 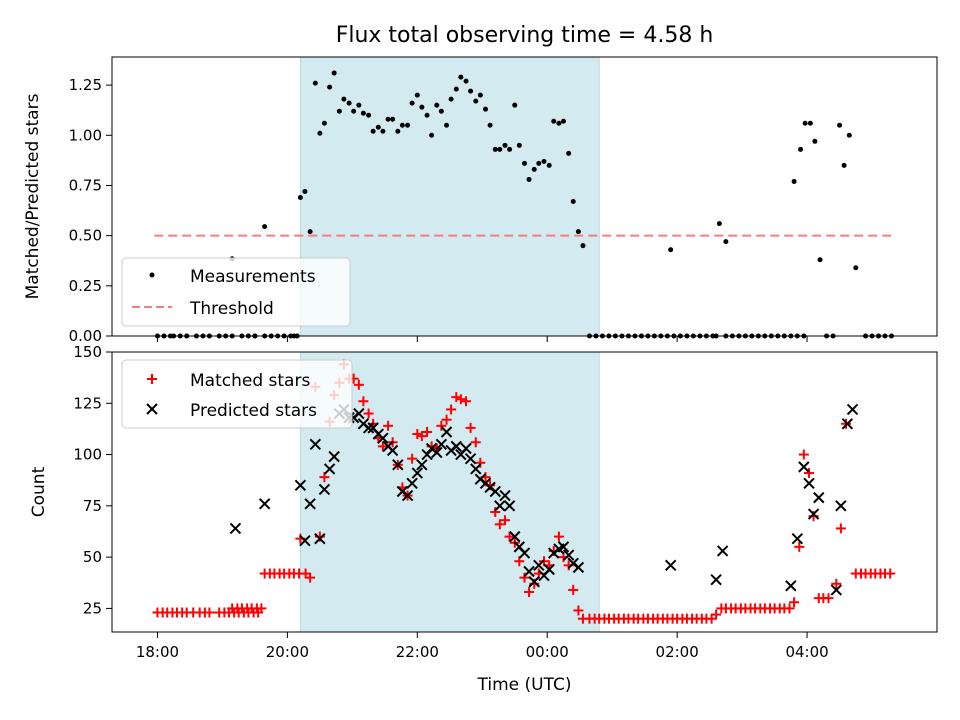 I want to click on time-x-ticks: 18:00 20:00 22:00 00:00 02:00 04:00, so click(x=482, y=646).